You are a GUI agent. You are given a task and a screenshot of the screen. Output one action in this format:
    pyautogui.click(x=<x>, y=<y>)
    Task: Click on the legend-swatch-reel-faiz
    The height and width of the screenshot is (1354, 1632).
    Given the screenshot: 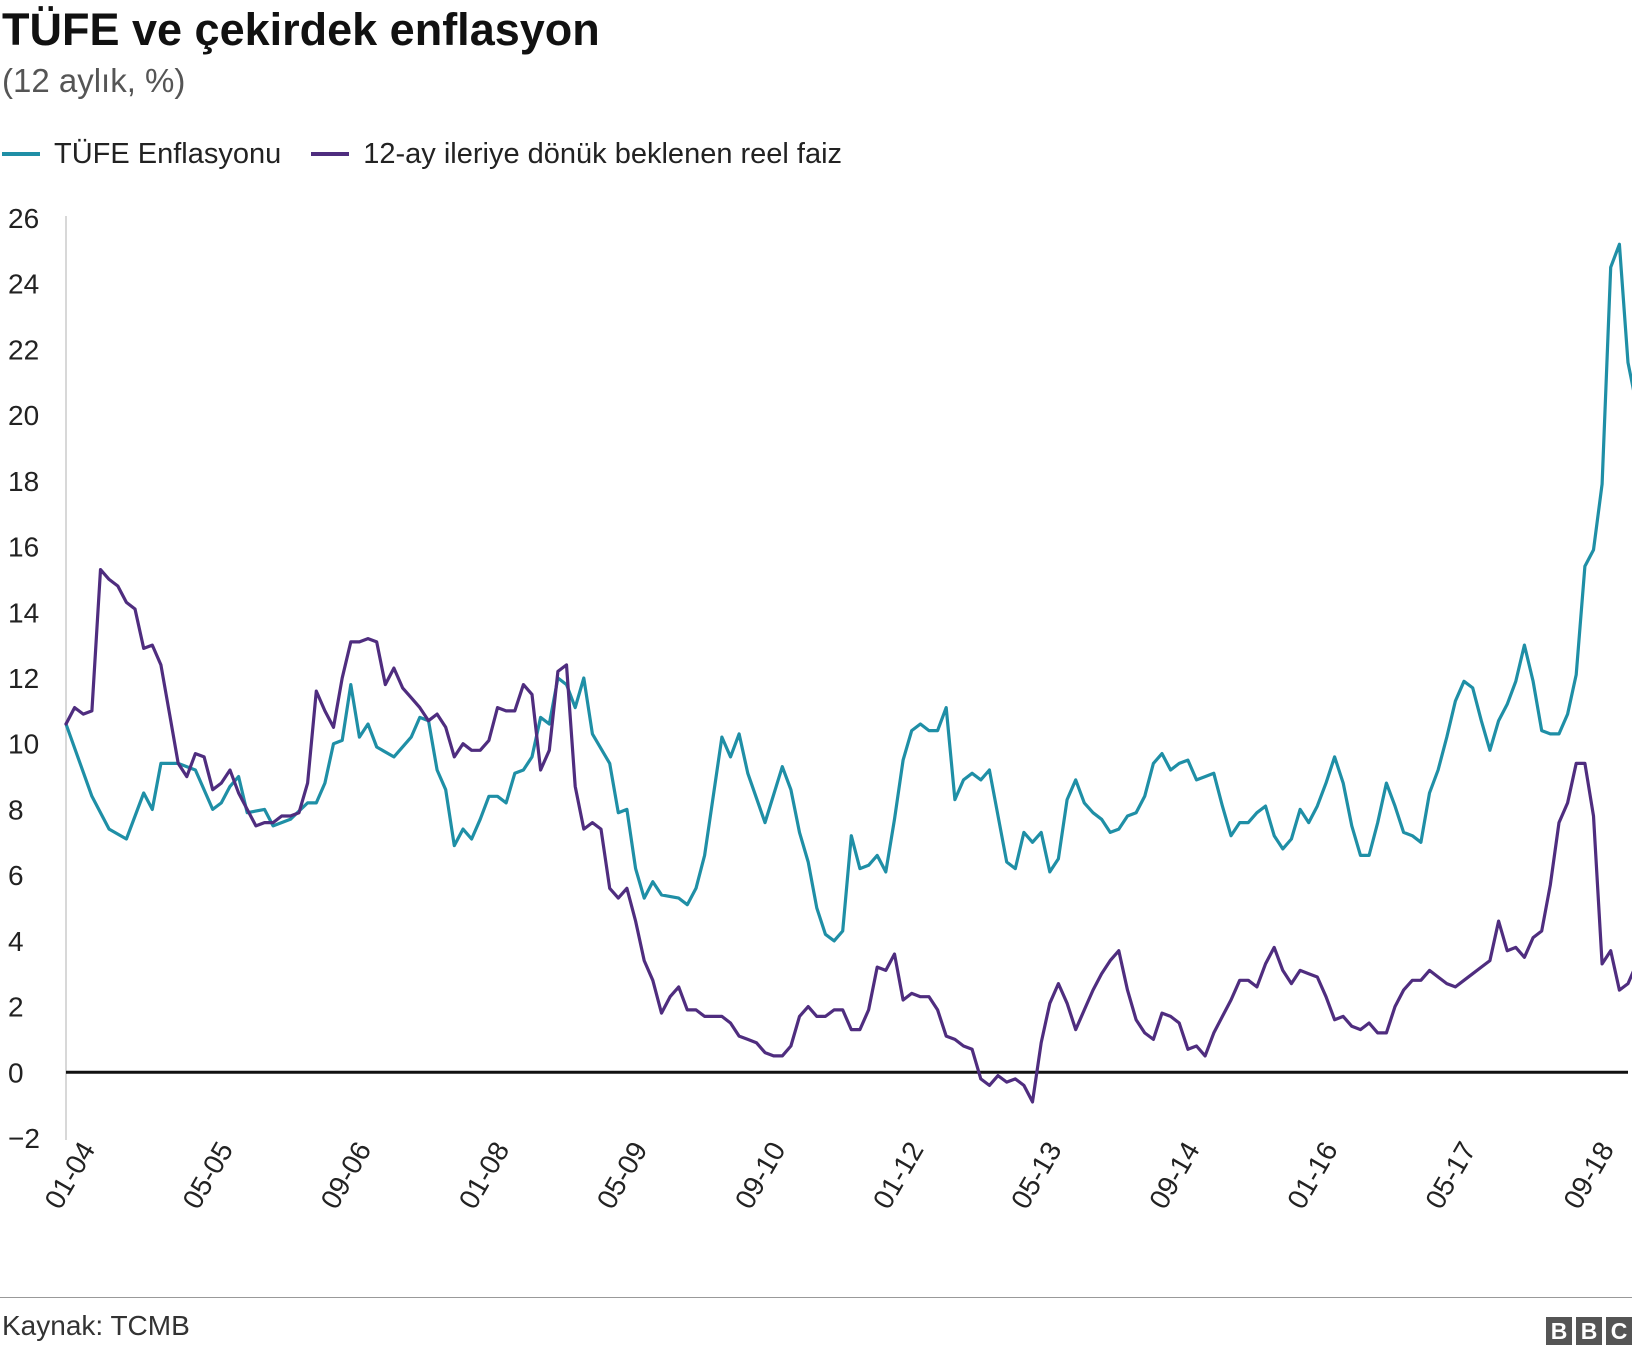 What is the action you would take?
    pyautogui.click(x=330, y=154)
    